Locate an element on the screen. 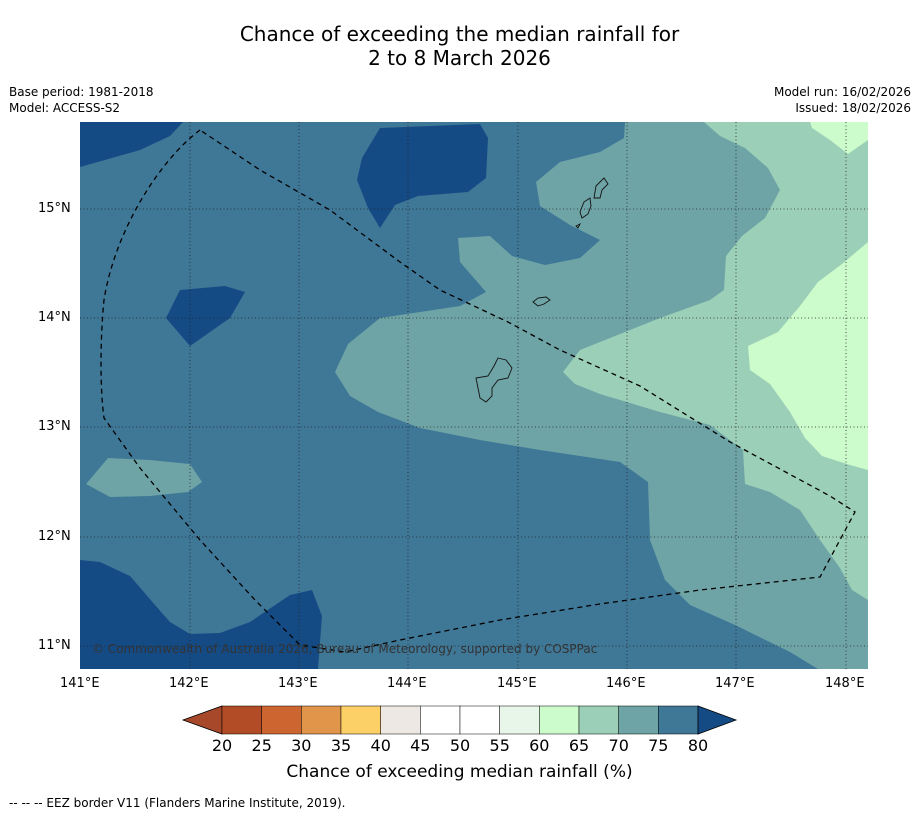 The image size is (919, 816). colorbar-tick: 20 is located at coordinates (222, 745).